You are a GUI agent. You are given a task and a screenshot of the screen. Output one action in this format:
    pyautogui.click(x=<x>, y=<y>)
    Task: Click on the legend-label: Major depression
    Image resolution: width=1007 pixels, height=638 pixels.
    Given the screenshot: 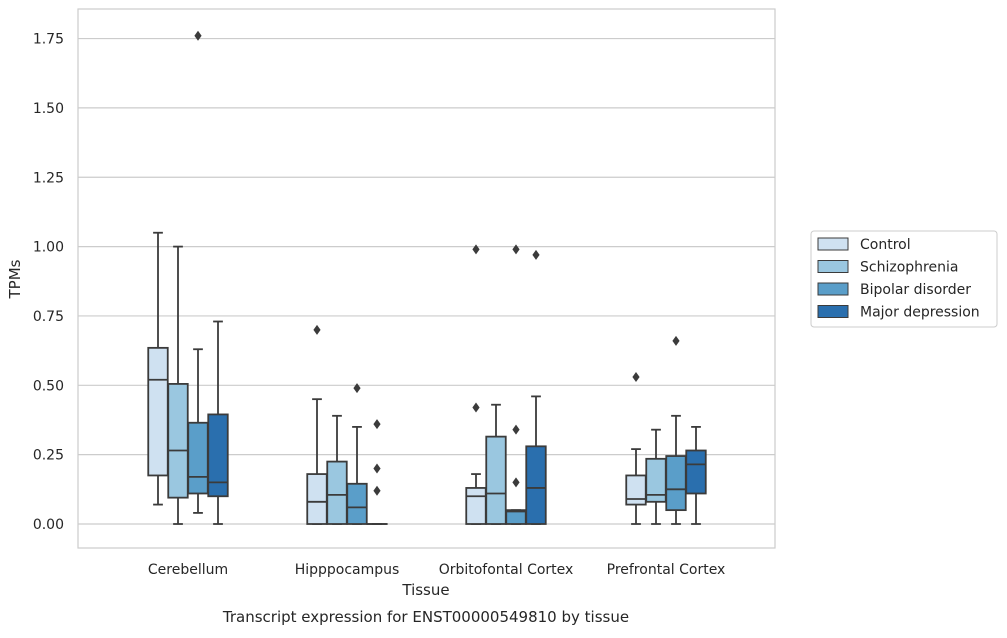 What is the action you would take?
    pyautogui.click(x=920, y=313)
    